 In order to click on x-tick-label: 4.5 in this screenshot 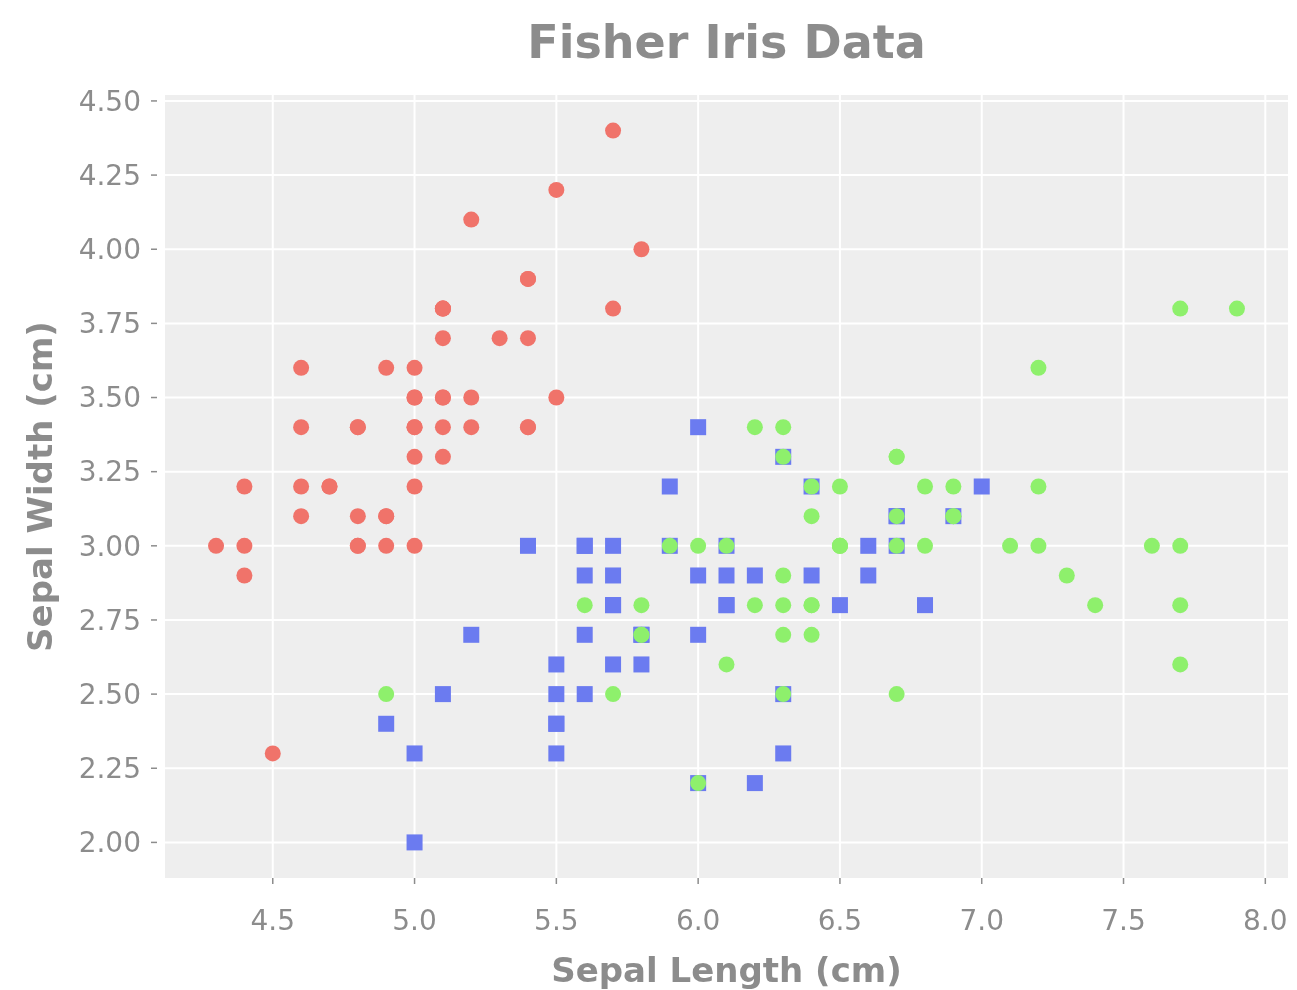, I will do `click(273, 920)`.